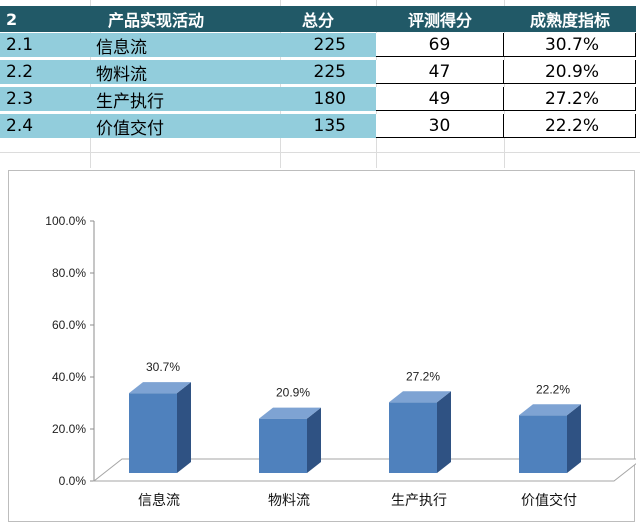 The height and width of the screenshot is (528, 640). Describe the element at coordinates (440, 72) in the screenshot. I see `row-score-cell: 47` at that location.